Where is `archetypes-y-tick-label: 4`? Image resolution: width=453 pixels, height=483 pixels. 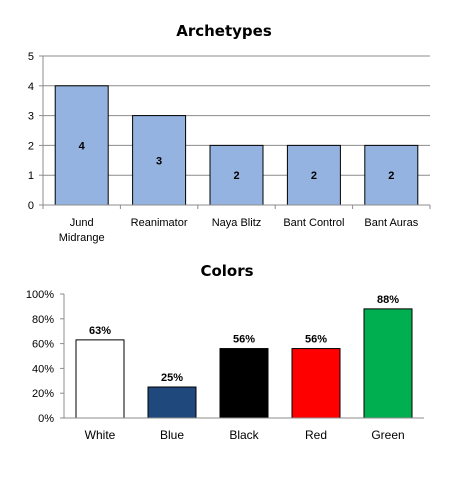
archetypes-y-tick-label: 4 is located at coordinates (31, 87).